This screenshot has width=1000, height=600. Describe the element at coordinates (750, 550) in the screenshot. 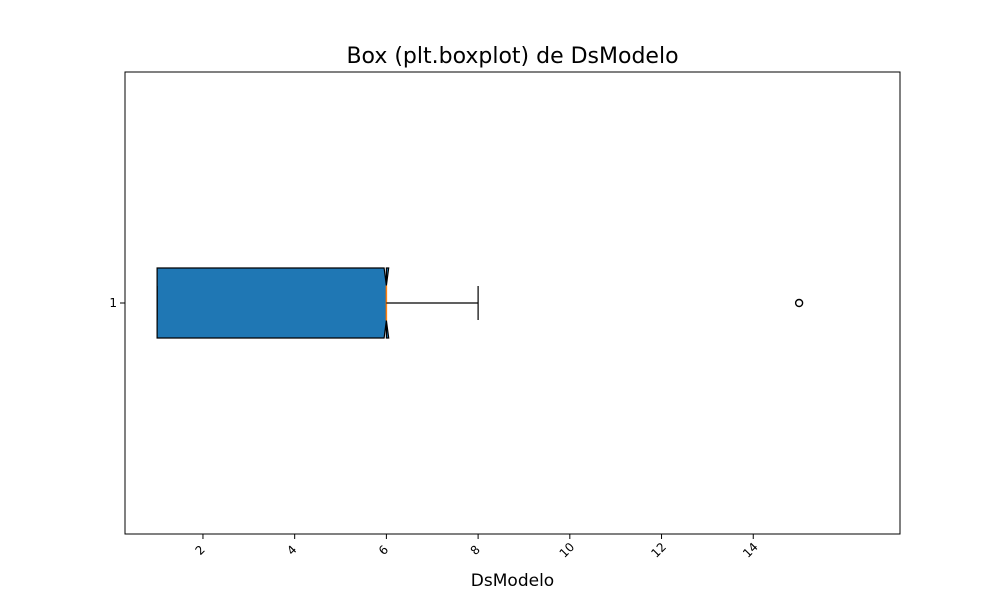

I see `x-tick-label: 14` at that location.